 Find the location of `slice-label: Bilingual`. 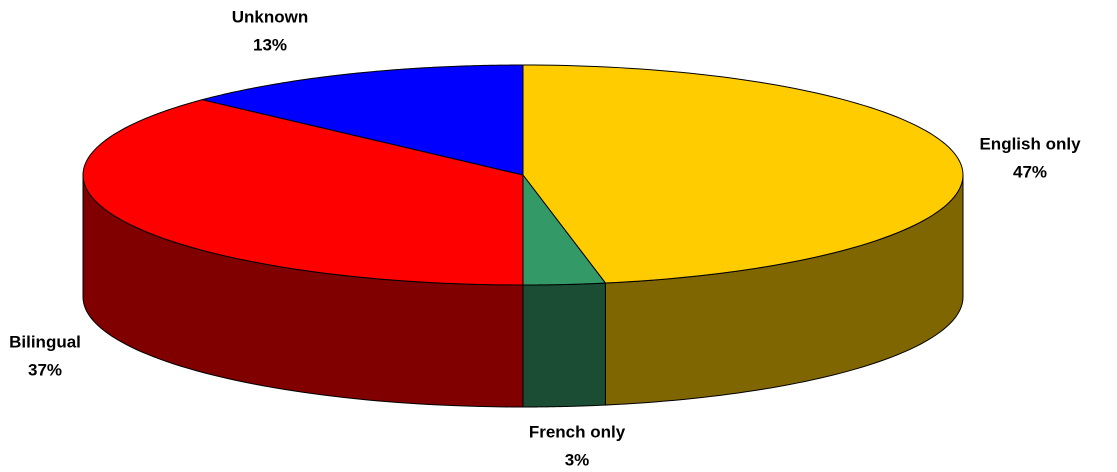

slice-label: Bilingual is located at coordinates (45, 341).